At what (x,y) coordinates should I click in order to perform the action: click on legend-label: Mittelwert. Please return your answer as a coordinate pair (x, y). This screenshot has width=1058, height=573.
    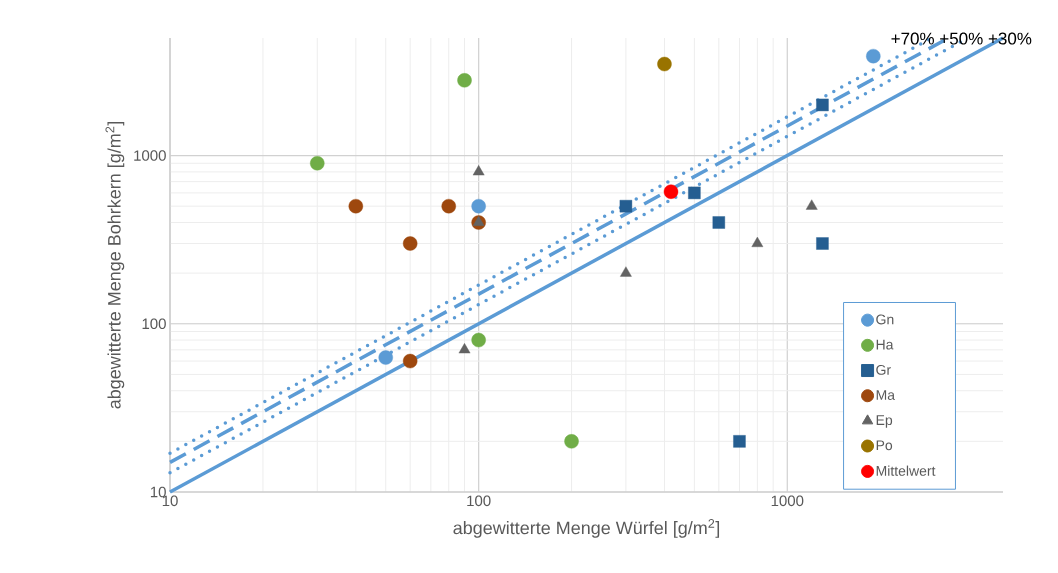
    Looking at the image, I should click on (906, 470).